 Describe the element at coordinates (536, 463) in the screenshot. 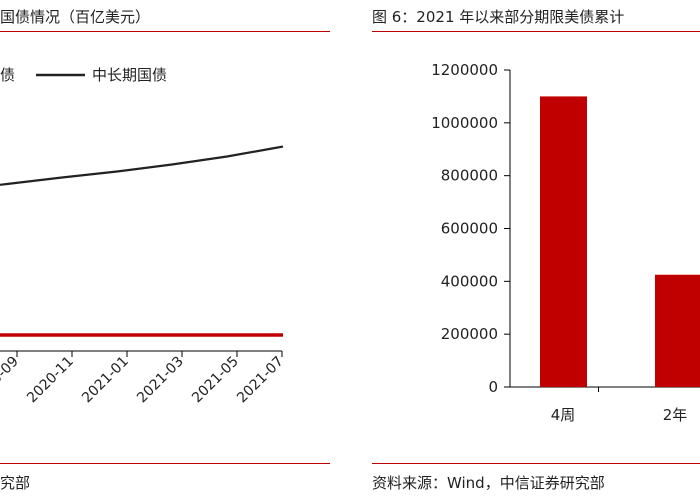

I see `right-source-rule` at that location.